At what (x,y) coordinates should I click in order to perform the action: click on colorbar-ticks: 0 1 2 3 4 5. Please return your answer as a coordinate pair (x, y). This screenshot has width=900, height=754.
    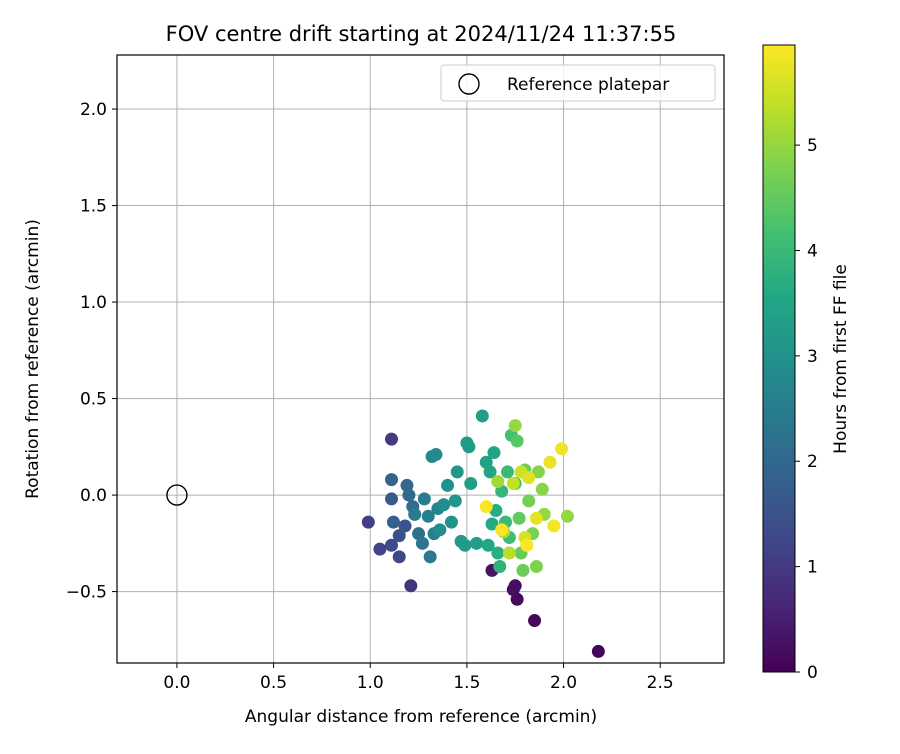
    Looking at the image, I should click on (806, 409).